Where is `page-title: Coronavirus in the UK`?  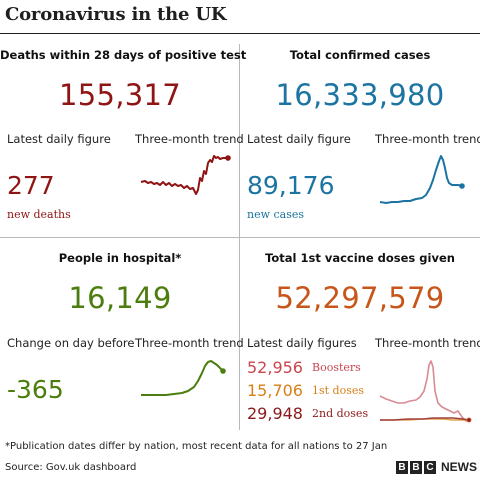
page-title: Coronavirus in the UK is located at coordinates (116, 14).